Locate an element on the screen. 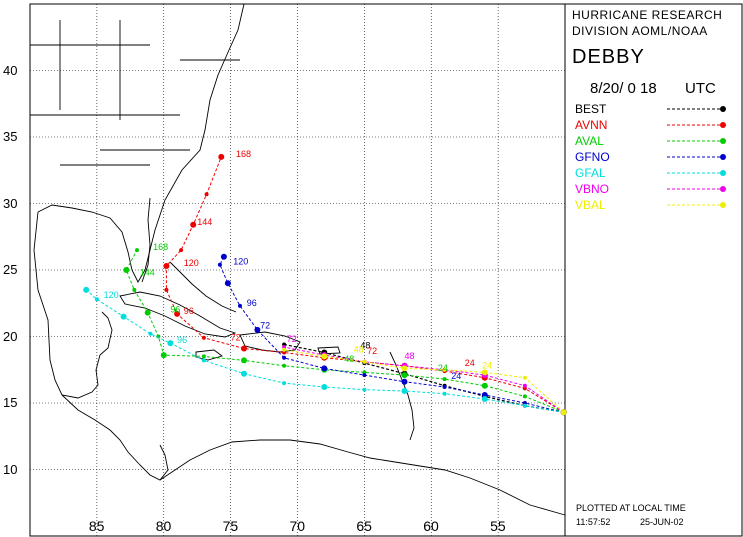 This screenshot has width=743, height=537. track-line-vbal is located at coordinates (424, 381).